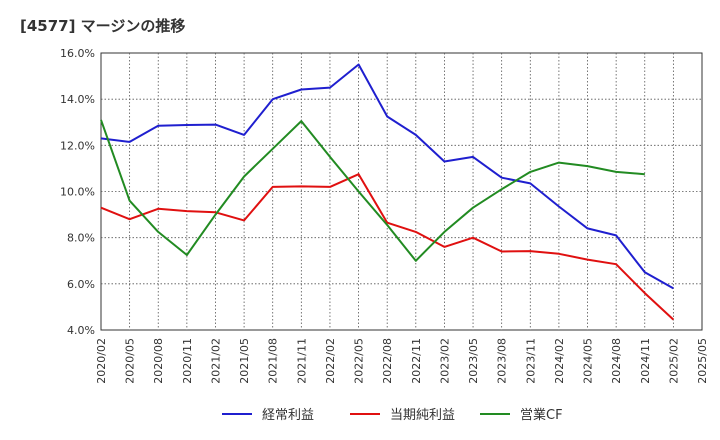 This screenshot has height=440, width=720. What do you see at coordinates (81, 284) in the screenshot?
I see `y-tick-label: 6.0%` at bounding box center [81, 284].